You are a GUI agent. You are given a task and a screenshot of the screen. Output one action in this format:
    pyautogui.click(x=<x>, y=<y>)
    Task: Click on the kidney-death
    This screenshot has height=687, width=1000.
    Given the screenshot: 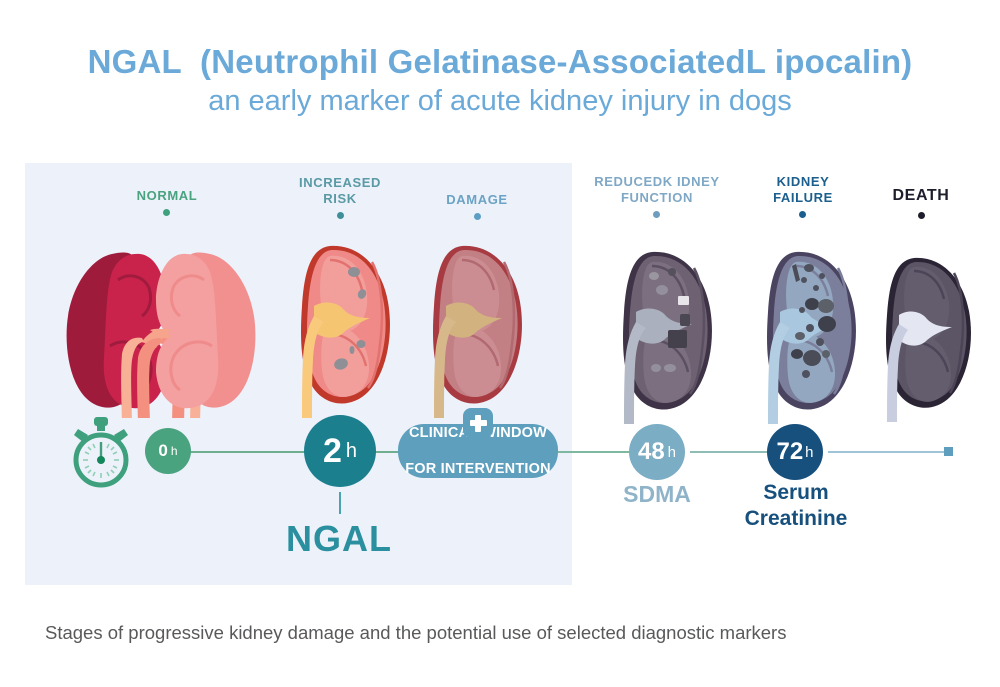 What is the action you would take?
    pyautogui.click(x=928, y=339)
    